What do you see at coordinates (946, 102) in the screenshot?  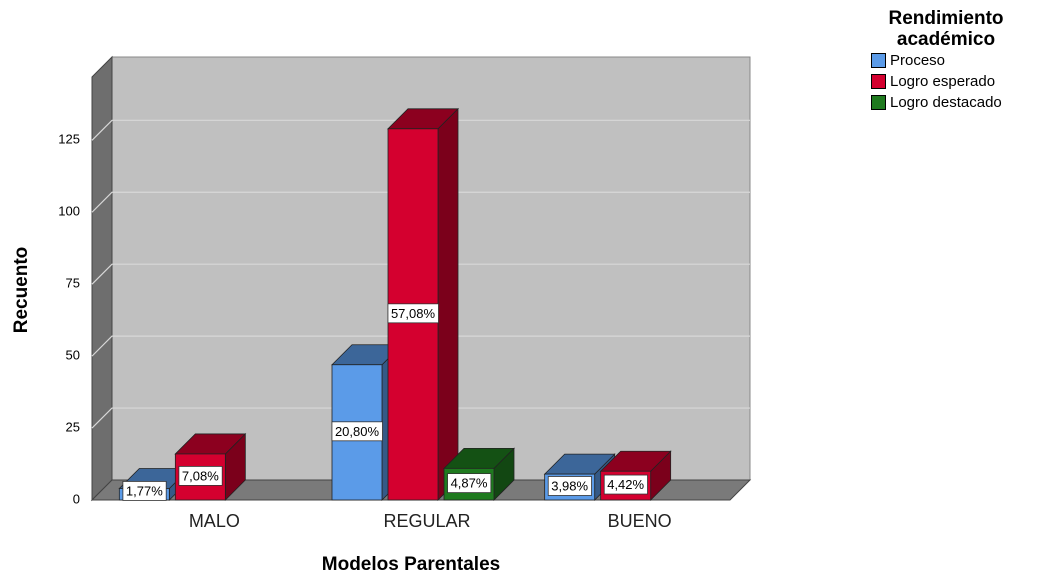 I see `legend-label: Logro destacado` at bounding box center [946, 102].